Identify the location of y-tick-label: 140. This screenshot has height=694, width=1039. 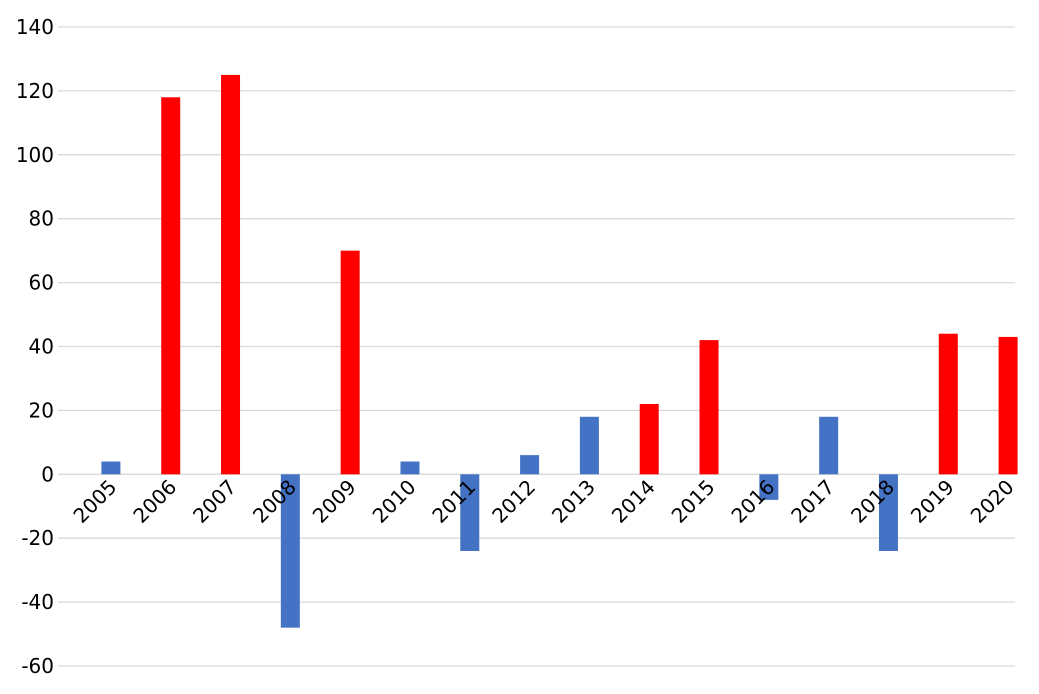
(35, 27).